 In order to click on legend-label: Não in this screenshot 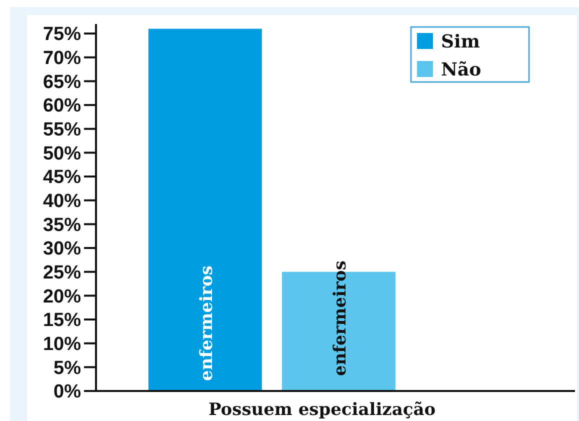, I will do `click(461, 69)`.